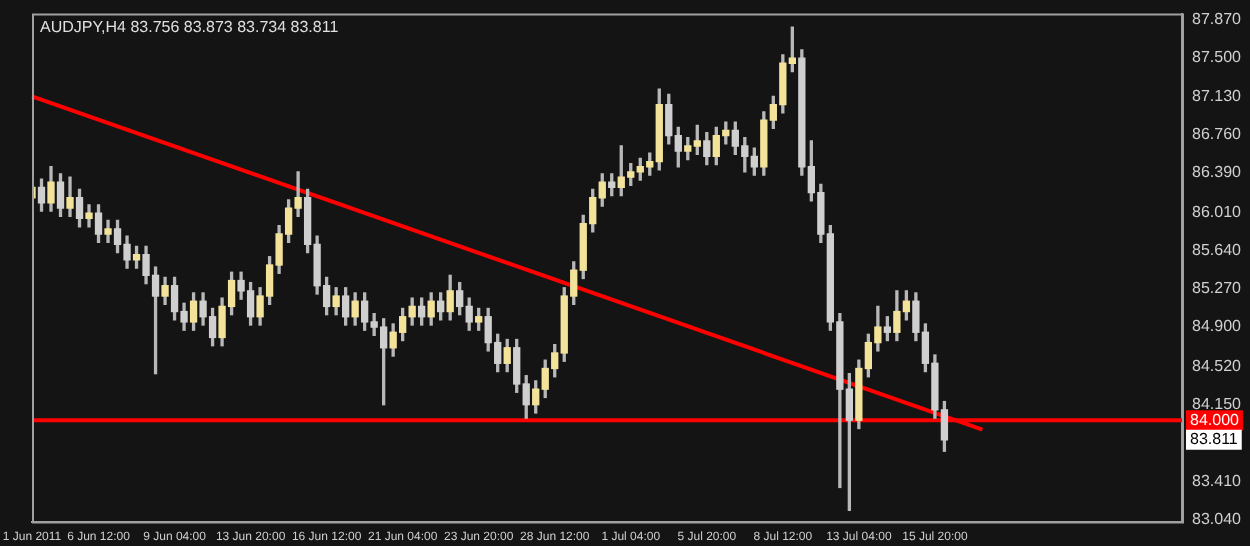 This screenshot has height=546, width=1250. What do you see at coordinates (1217, 288) in the screenshot?
I see `y-tick-label: 85.270` at bounding box center [1217, 288].